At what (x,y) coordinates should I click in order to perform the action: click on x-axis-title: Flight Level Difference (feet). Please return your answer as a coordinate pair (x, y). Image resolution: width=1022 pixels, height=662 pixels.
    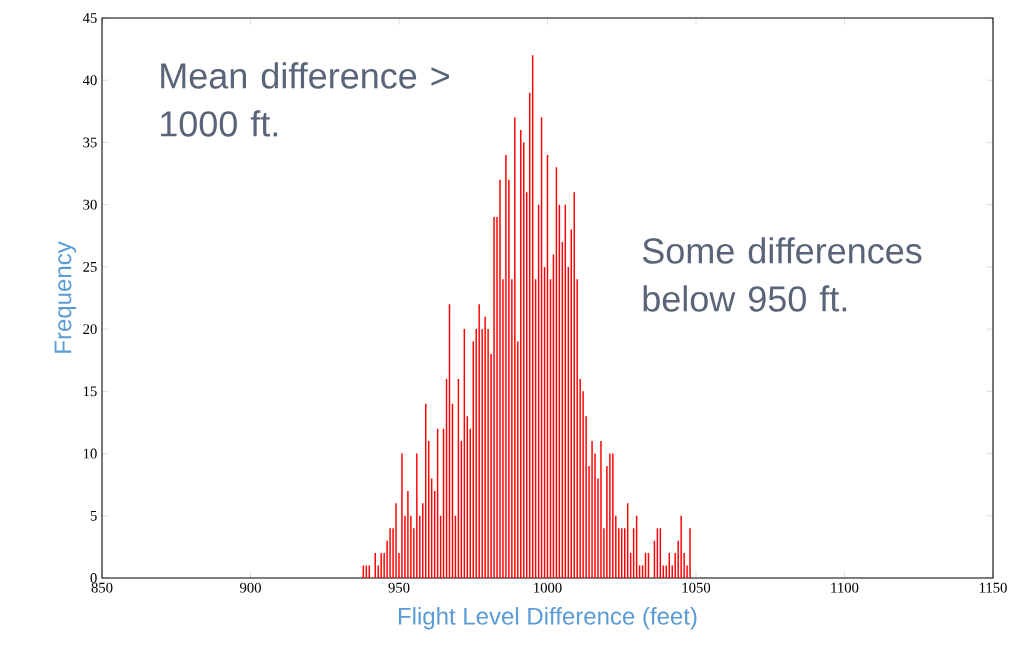
    Looking at the image, I should click on (547, 618).